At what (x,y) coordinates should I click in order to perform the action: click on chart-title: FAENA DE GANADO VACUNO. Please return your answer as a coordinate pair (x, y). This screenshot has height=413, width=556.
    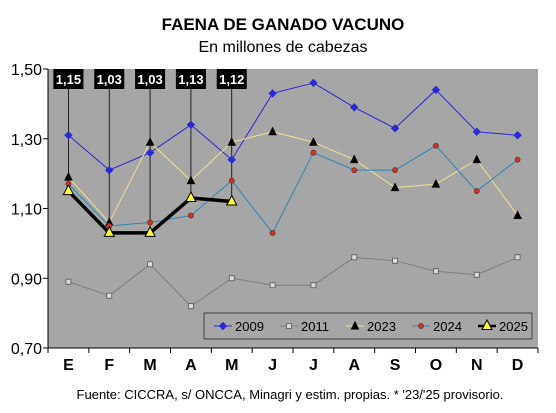
    Looking at the image, I should click on (283, 24).